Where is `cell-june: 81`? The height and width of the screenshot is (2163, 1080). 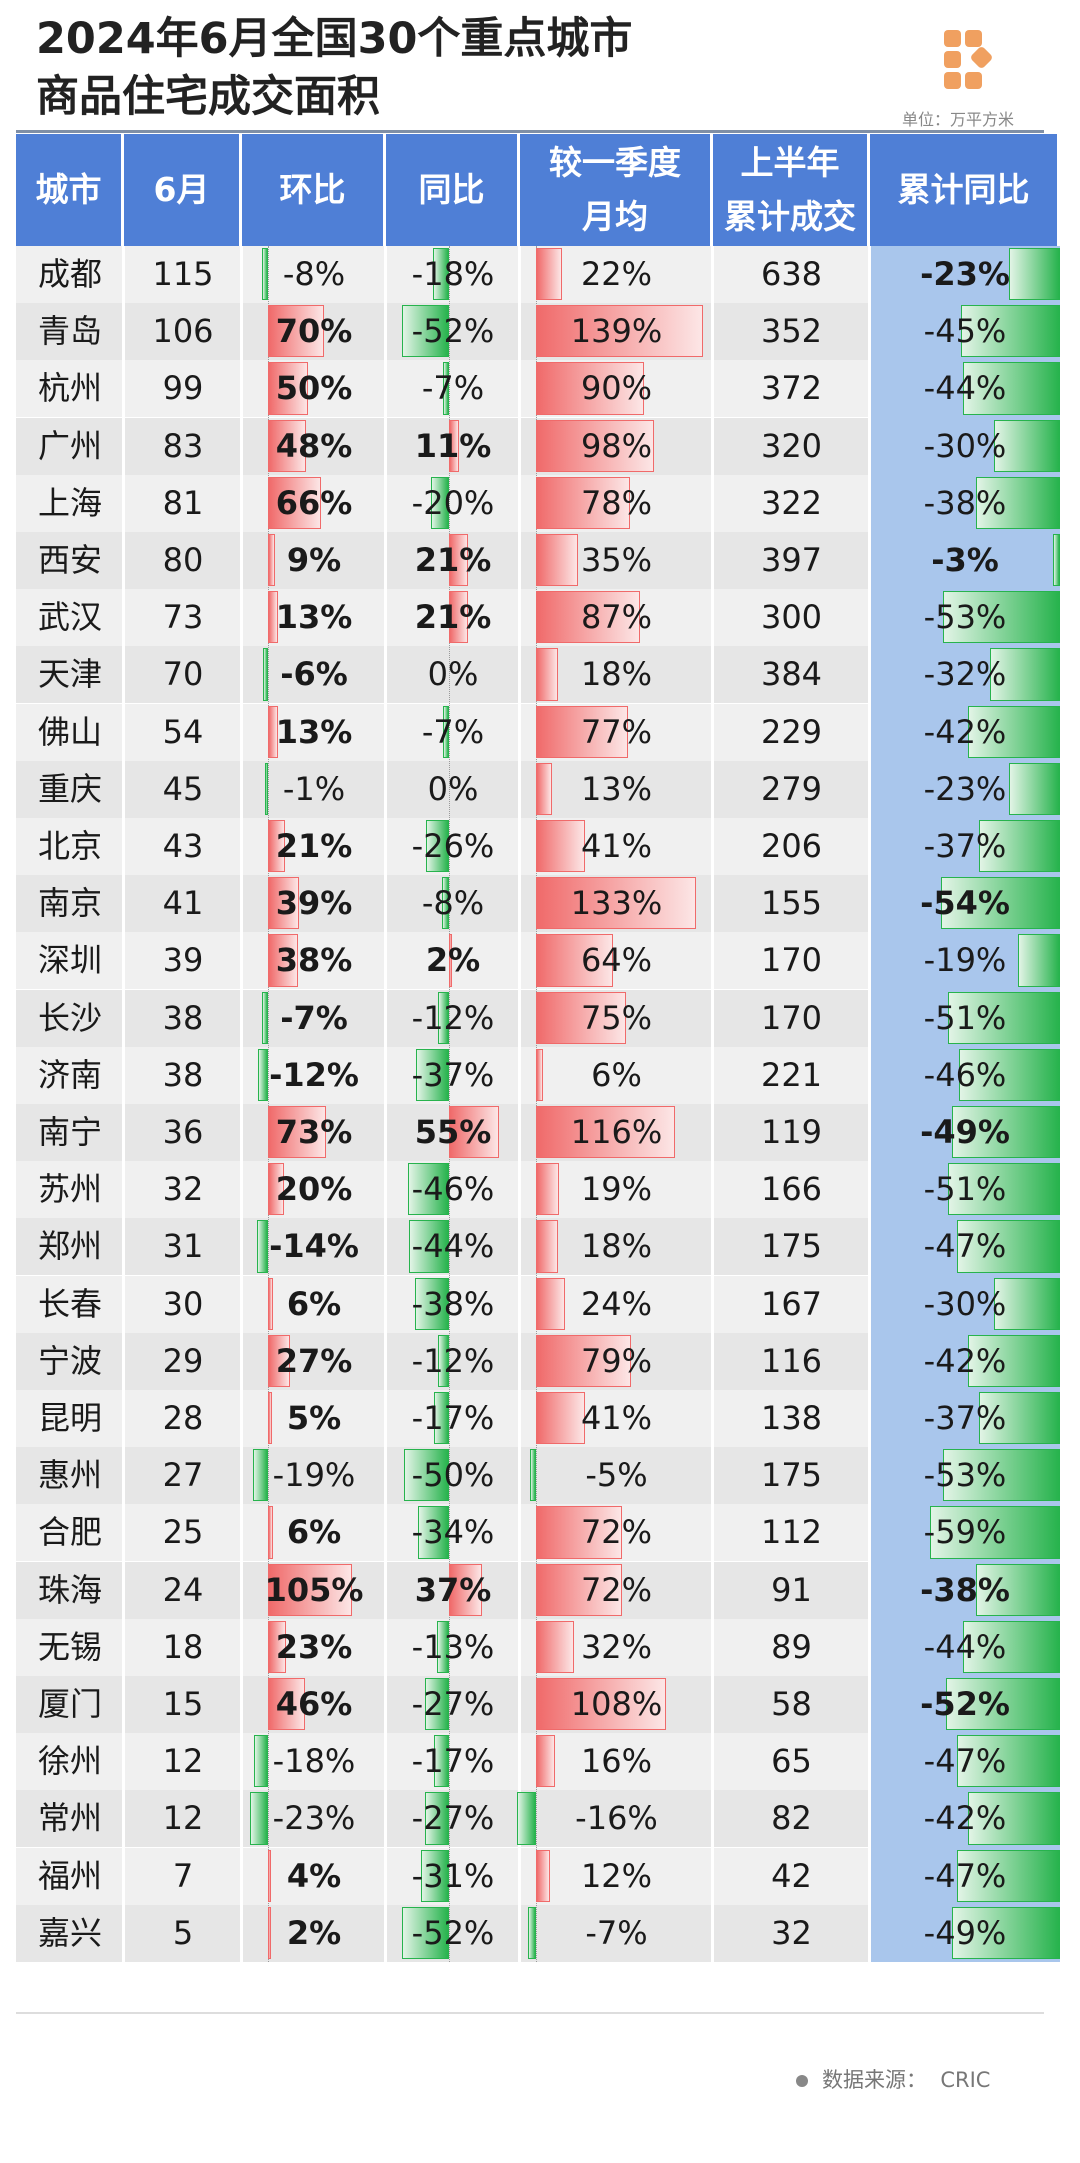 cell-june: 81 is located at coordinates (183, 502).